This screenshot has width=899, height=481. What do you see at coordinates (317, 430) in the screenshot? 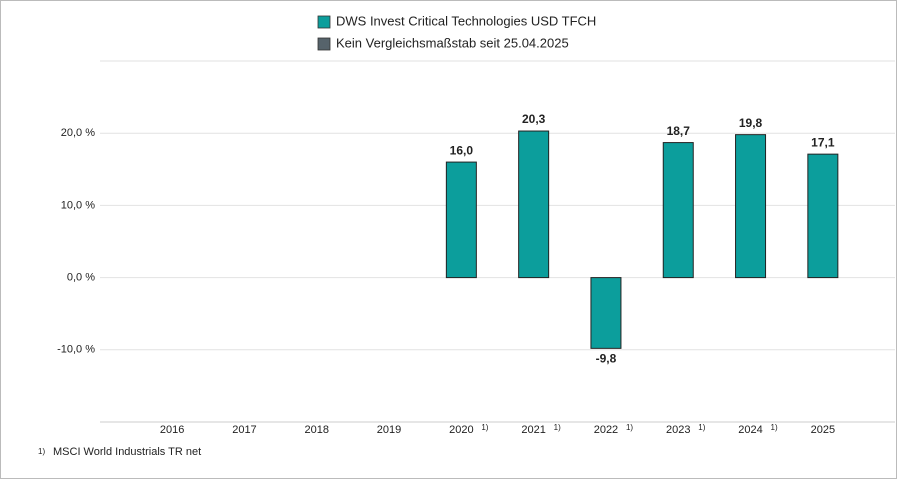
I see `x-tick-label: 2018` at bounding box center [317, 430].